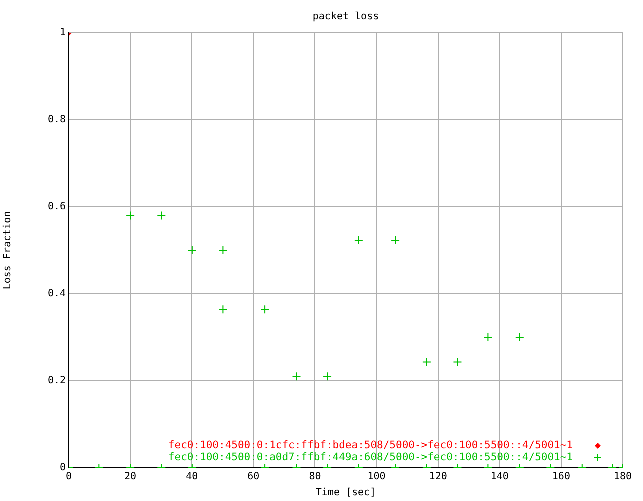  Describe the element at coordinates (346, 493) in the screenshot. I see `x-axis-title: Time [sec]` at that location.